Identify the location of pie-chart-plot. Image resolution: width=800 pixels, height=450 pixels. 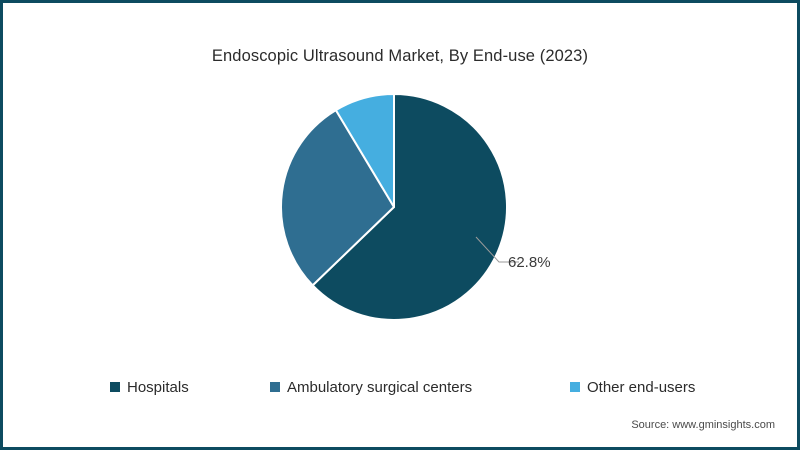
(394, 207).